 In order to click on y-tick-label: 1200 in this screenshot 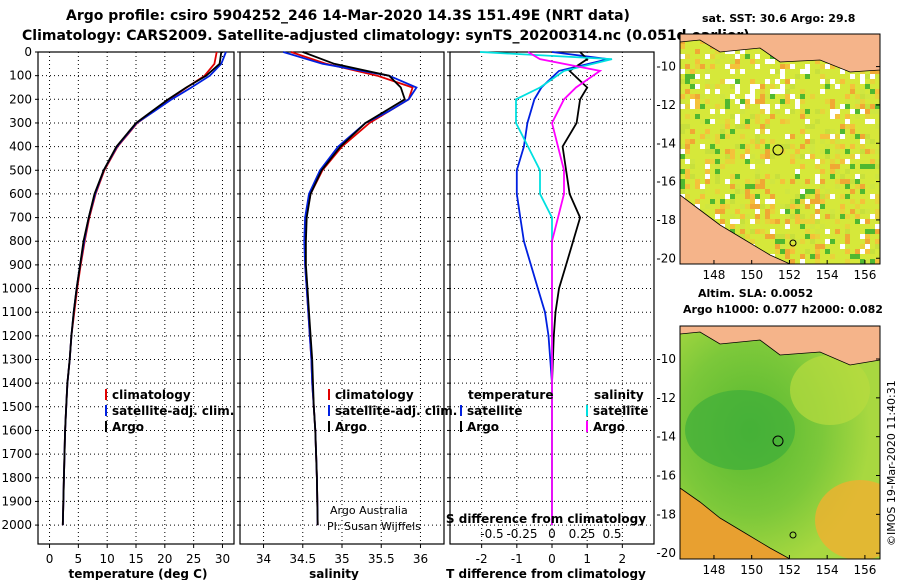, I will do `click(16, 336)`.